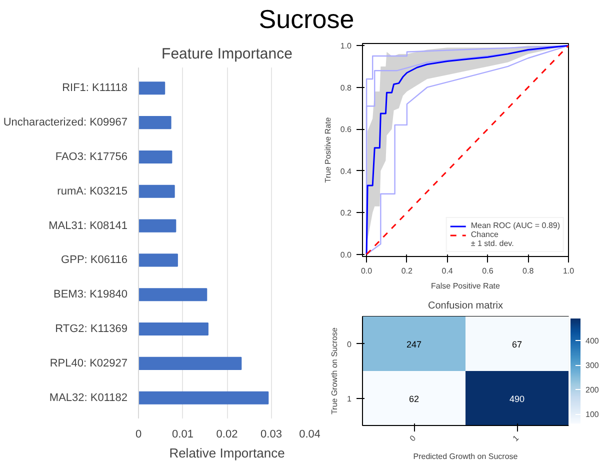 The image size is (603, 461). I want to click on legend-label: Mean ROC (AUC = 0.89), so click(515, 225).